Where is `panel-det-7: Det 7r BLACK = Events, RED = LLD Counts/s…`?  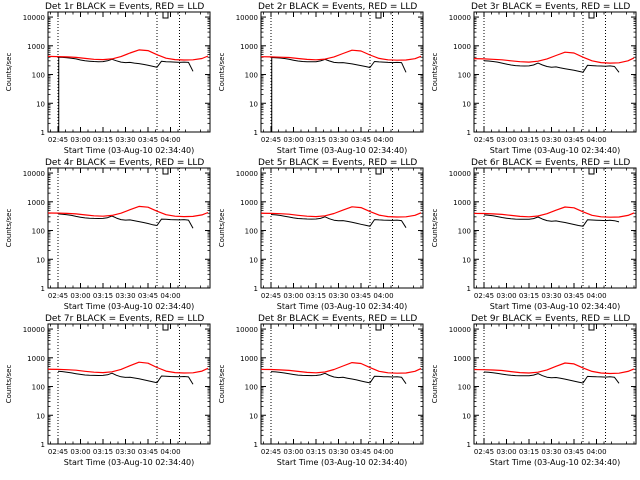
panel-det-7: Det 7r BLACK = Events, RED = LLD Counts/s… is located at coordinates (108, 390).